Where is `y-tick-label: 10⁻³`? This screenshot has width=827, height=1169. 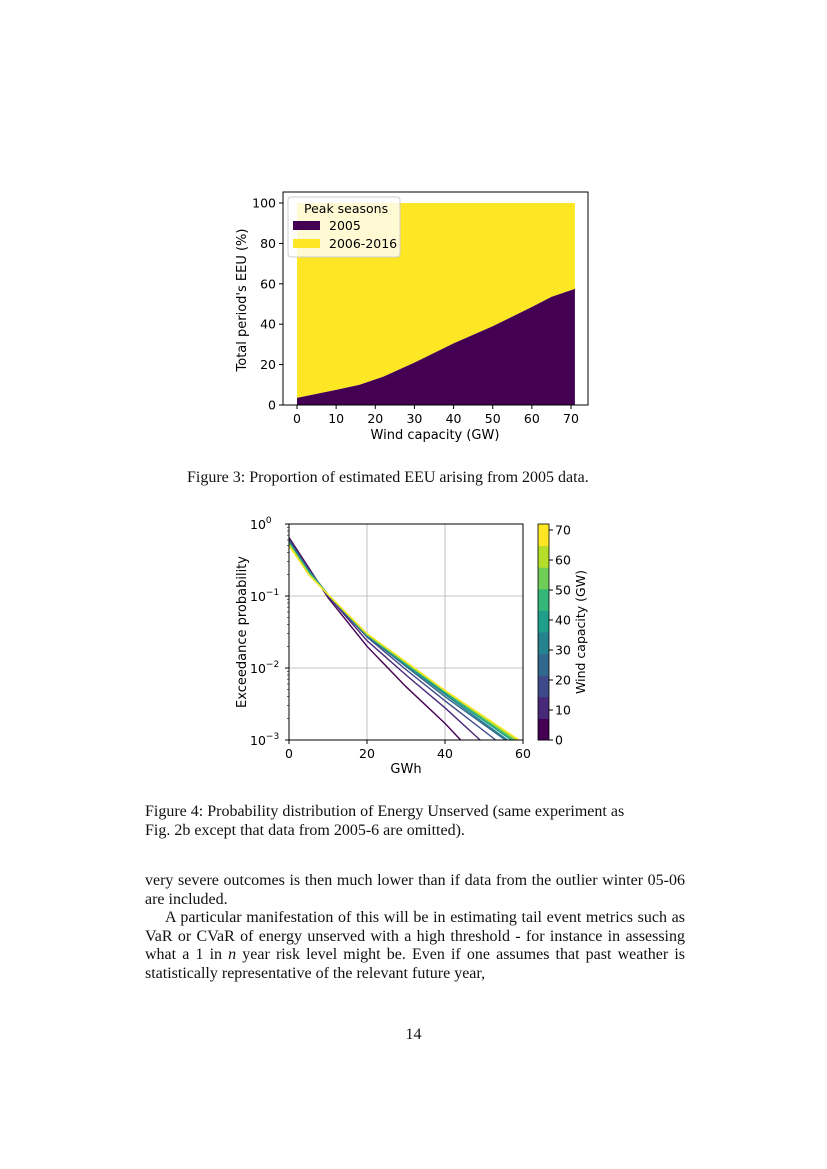
y-tick-label: 10⁻³ is located at coordinates (264, 740).